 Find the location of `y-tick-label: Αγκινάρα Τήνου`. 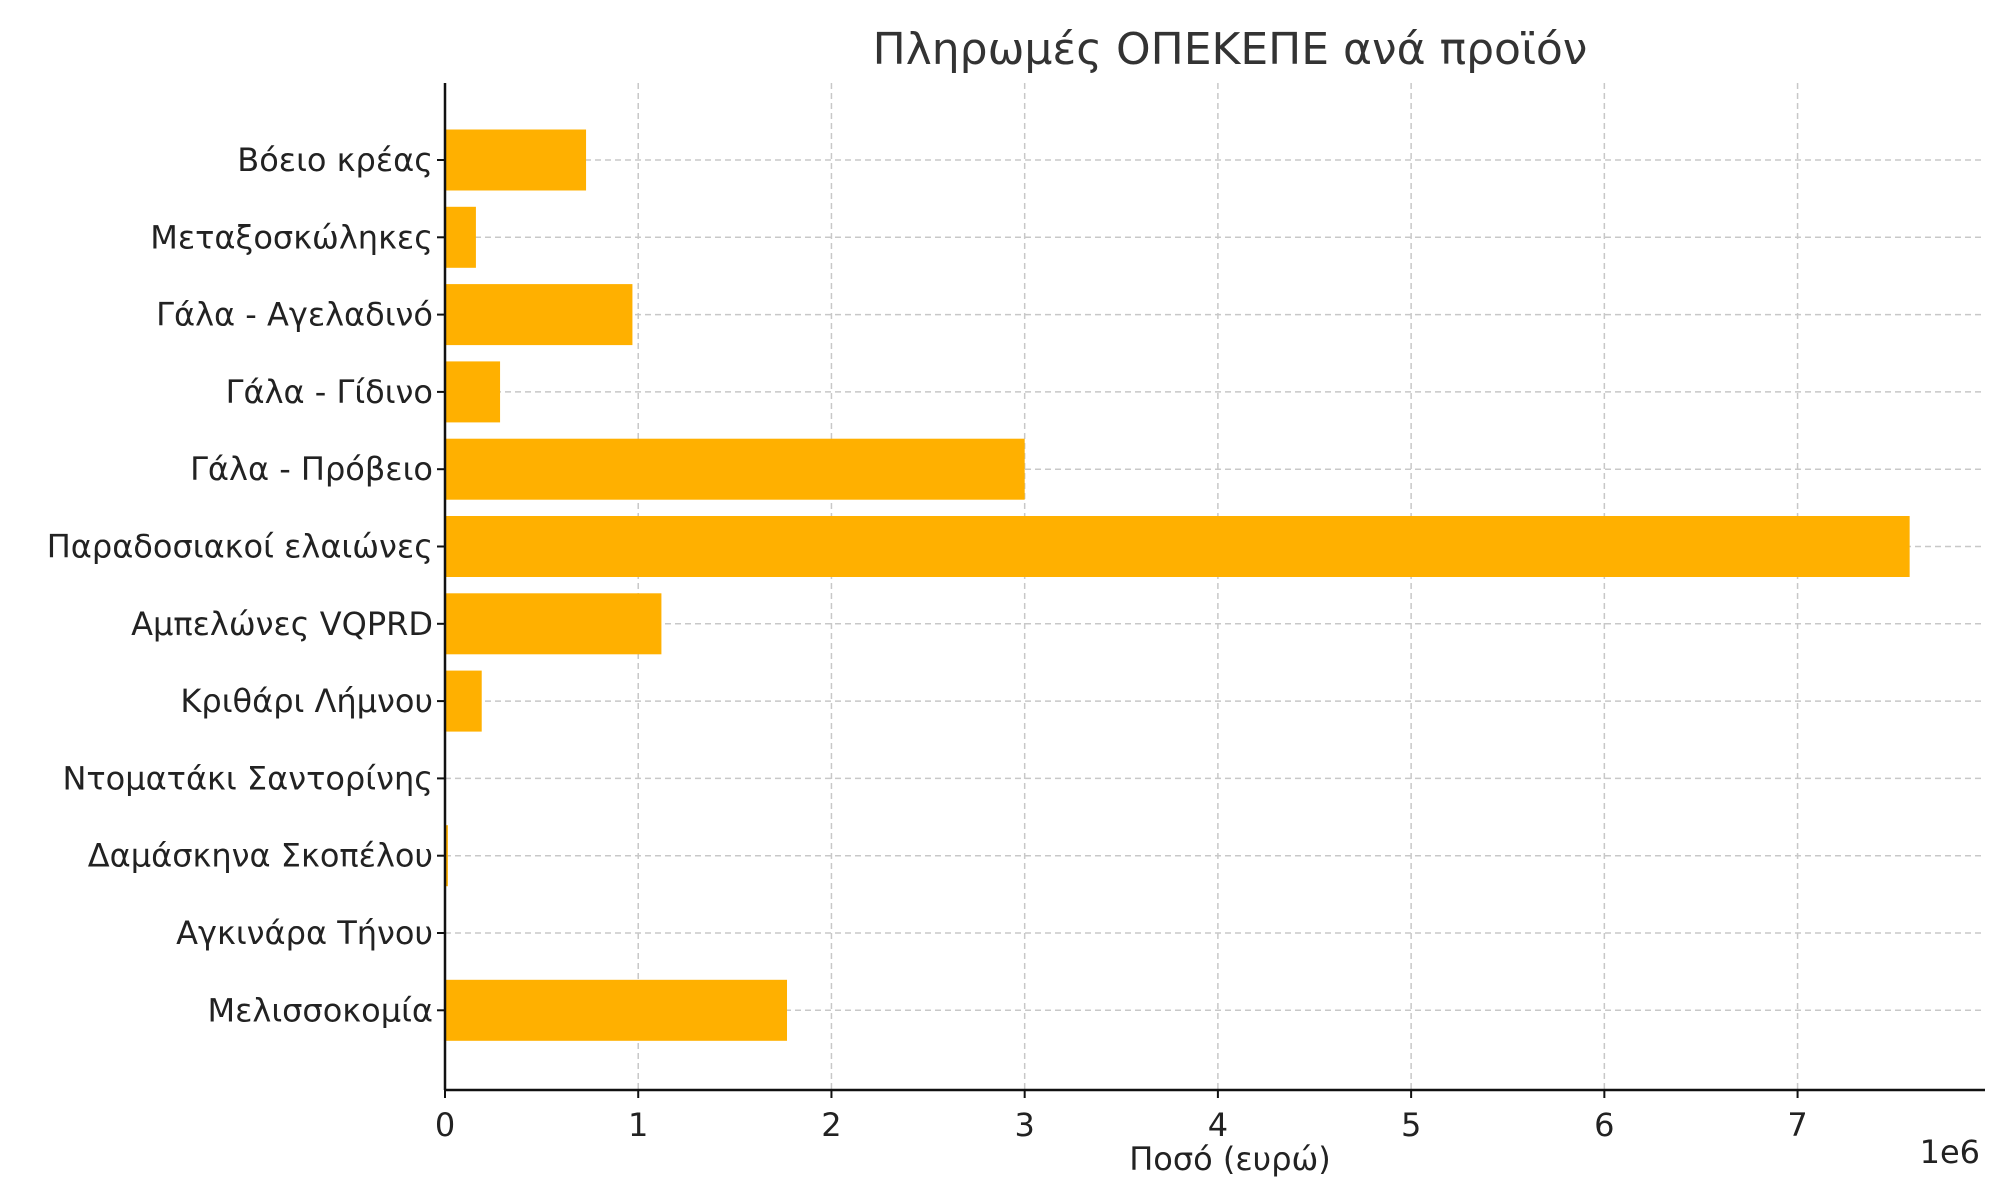

y-tick-label: Αγκινάρα Τήνου is located at coordinates (304, 933).